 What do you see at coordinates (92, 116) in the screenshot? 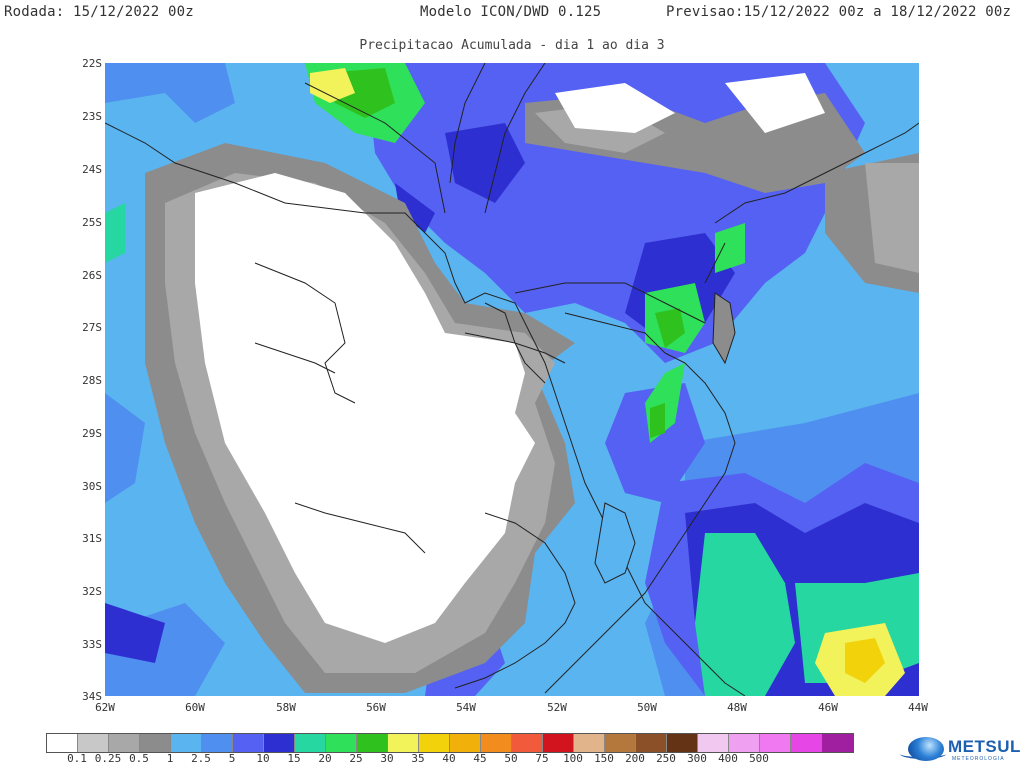
I see `lat-label: 23S` at bounding box center [92, 116].